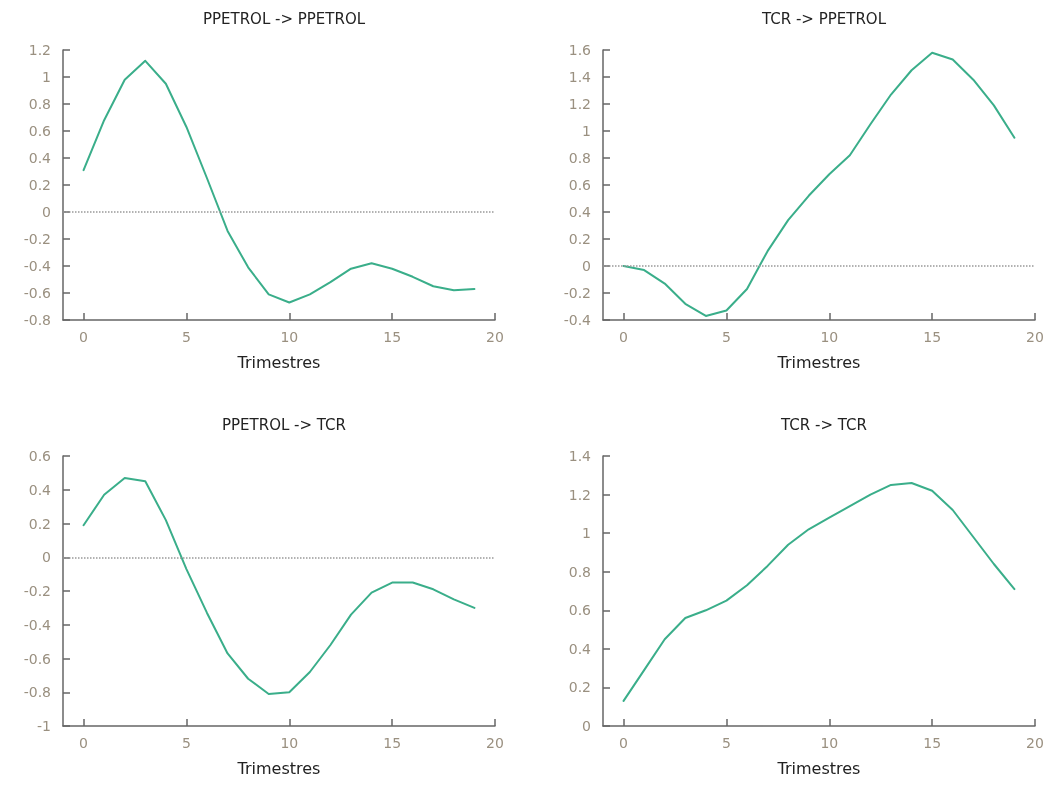 The height and width of the screenshot is (792, 1051). I want to click on chart-title: PPETROL -> TCR, so click(284, 424).